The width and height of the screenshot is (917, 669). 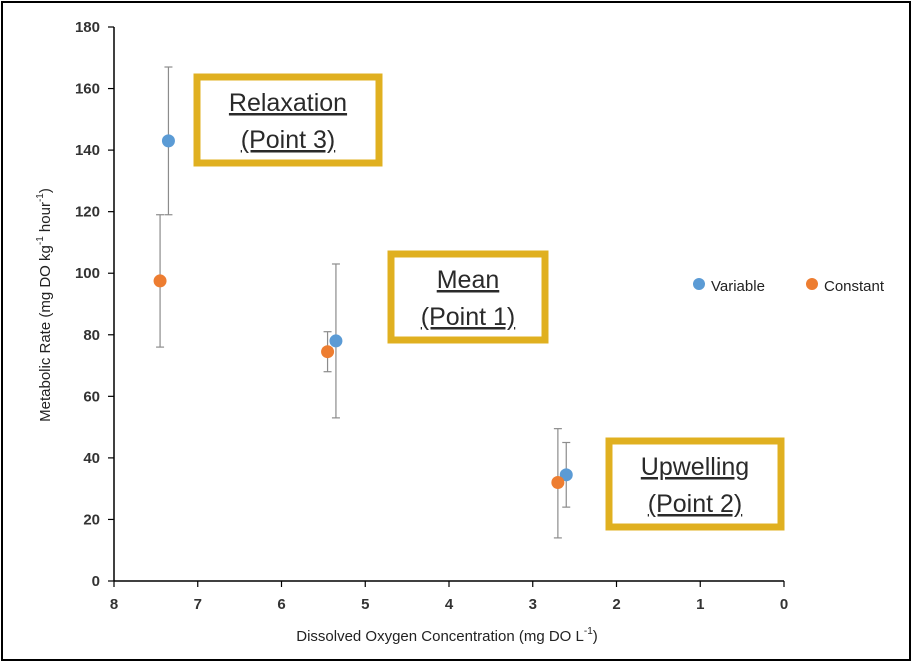 I want to click on y-tick-label: 60, so click(x=91, y=396).